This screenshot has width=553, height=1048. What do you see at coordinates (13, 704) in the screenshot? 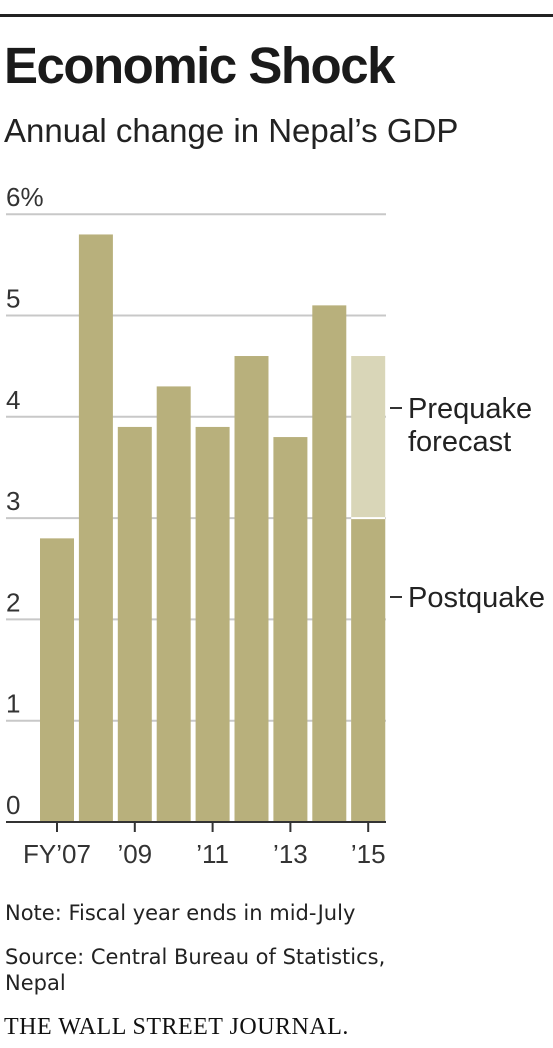
I see `y-tick-label: 1` at bounding box center [13, 704].